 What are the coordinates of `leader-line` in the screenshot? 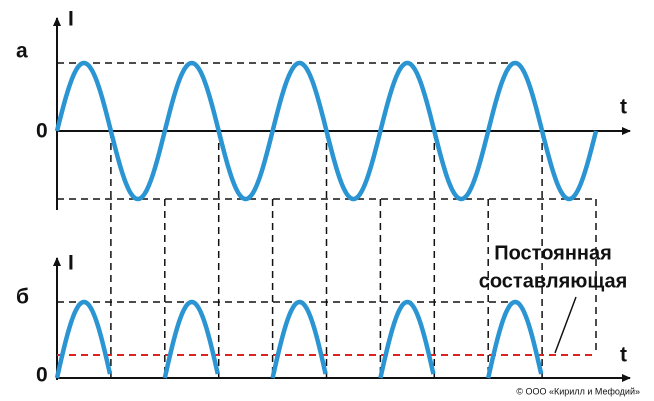 It's located at (565, 325).